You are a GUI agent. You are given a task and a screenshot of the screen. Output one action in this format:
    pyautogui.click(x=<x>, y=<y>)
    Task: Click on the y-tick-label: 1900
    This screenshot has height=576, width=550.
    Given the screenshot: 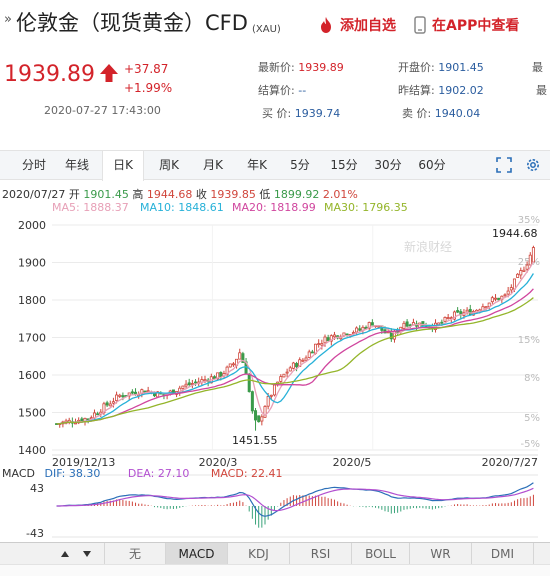 What is the action you would take?
    pyautogui.click(x=32, y=263)
    